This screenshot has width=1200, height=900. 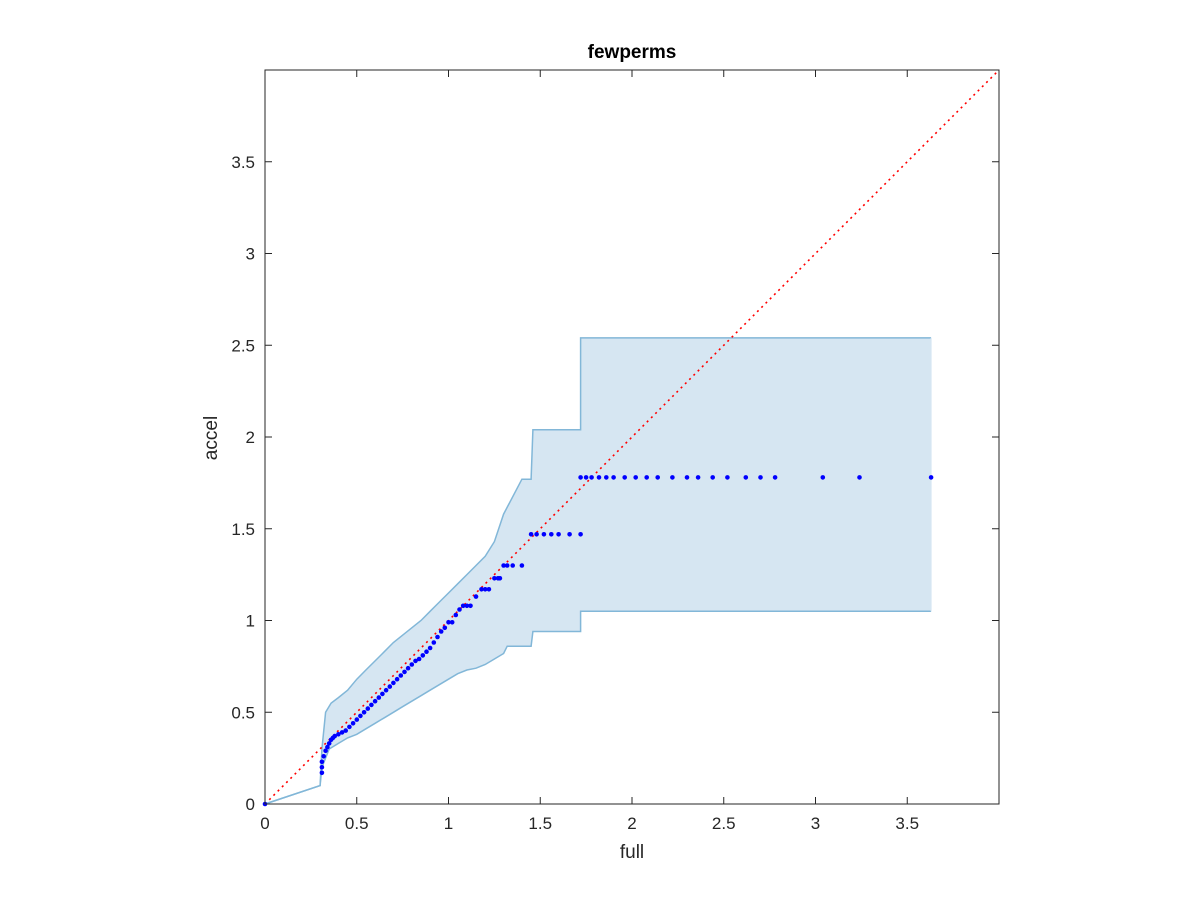 What do you see at coordinates (264, 823) in the screenshot?
I see `x-tick-label: 0` at bounding box center [264, 823].